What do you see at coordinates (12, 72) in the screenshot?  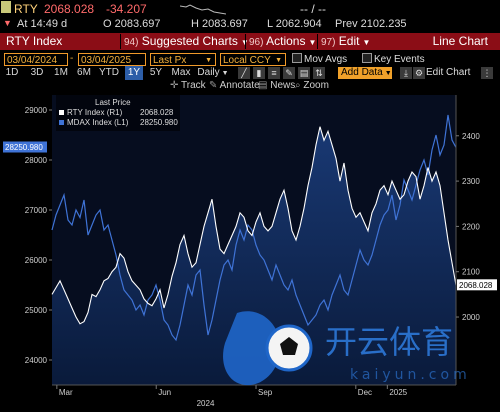 I see `period-1d: 1D` at bounding box center [12, 72].